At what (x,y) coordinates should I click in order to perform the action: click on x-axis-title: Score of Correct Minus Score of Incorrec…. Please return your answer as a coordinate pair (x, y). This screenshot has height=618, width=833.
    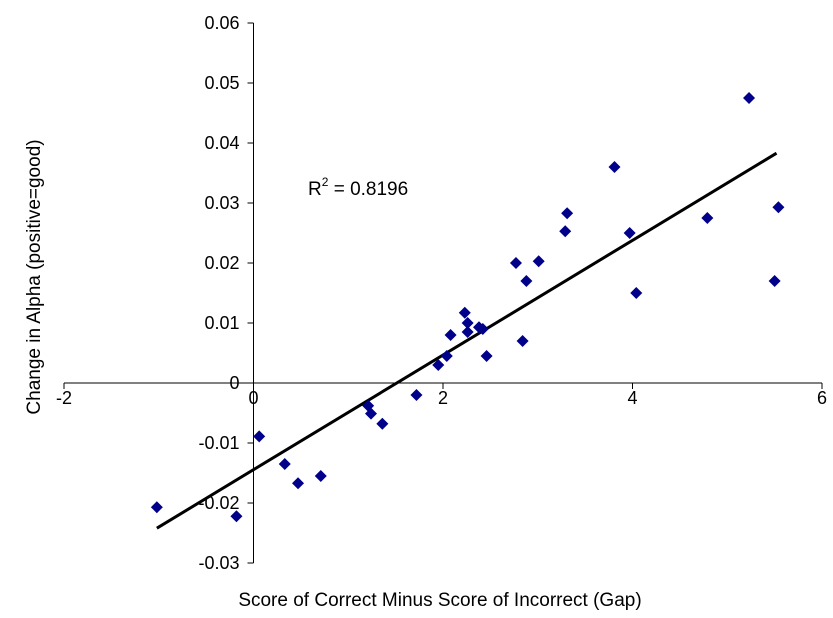
    Looking at the image, I should click on (439, 600).